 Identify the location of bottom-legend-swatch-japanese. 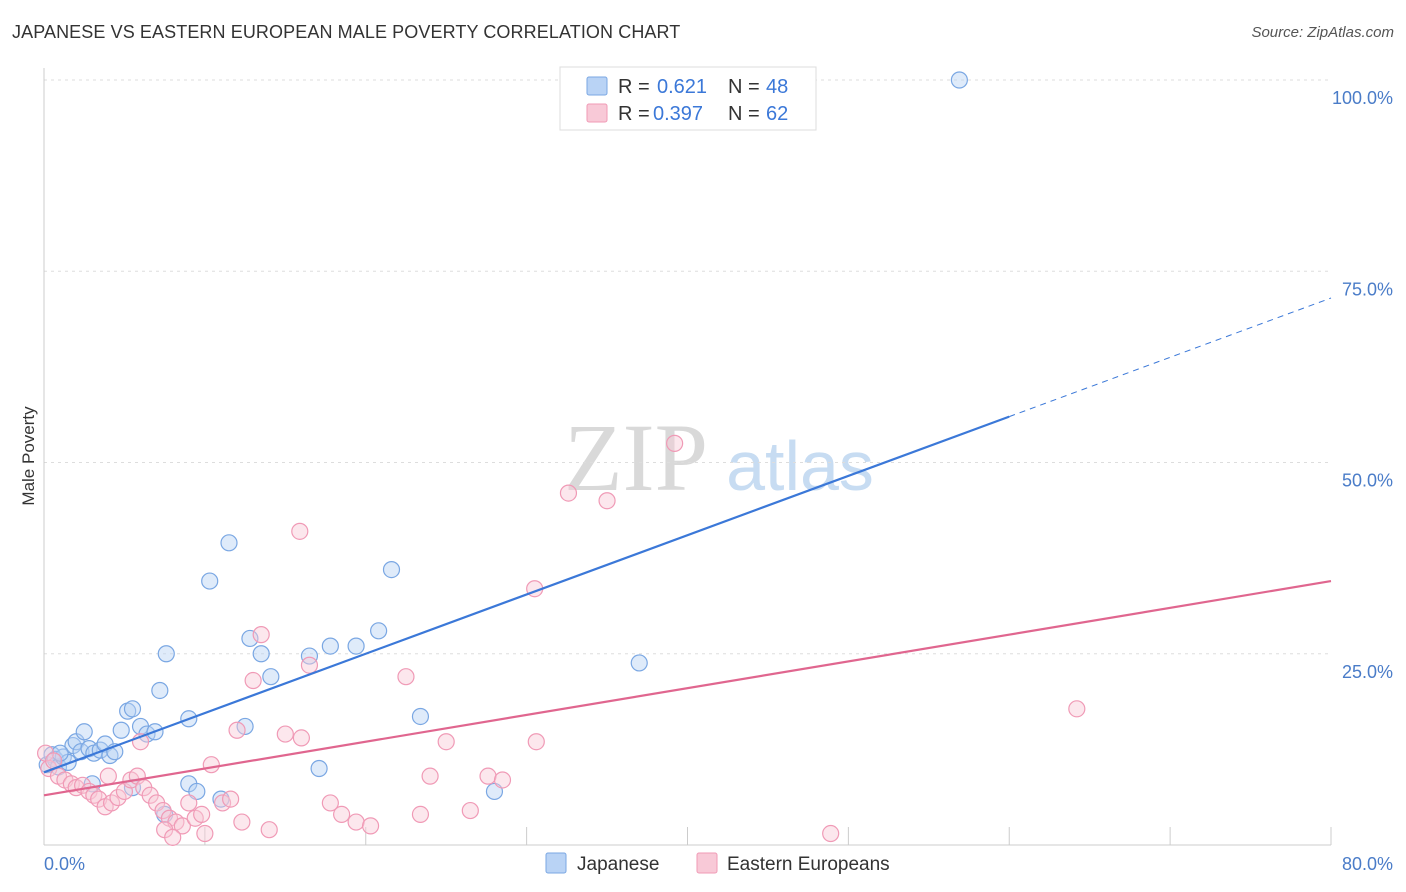
(556, 863).